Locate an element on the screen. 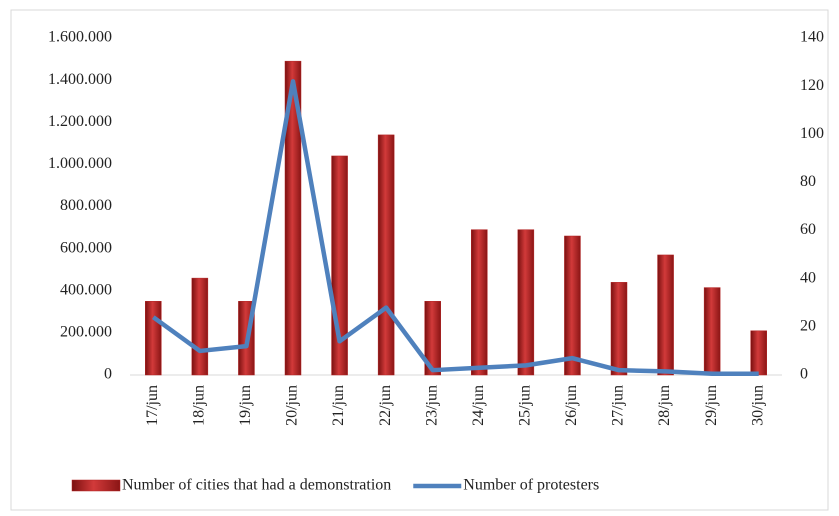 The width and height of the screenshot is (839, 516). x-tick-label: 29/jun is located at coordinates (711, 405).